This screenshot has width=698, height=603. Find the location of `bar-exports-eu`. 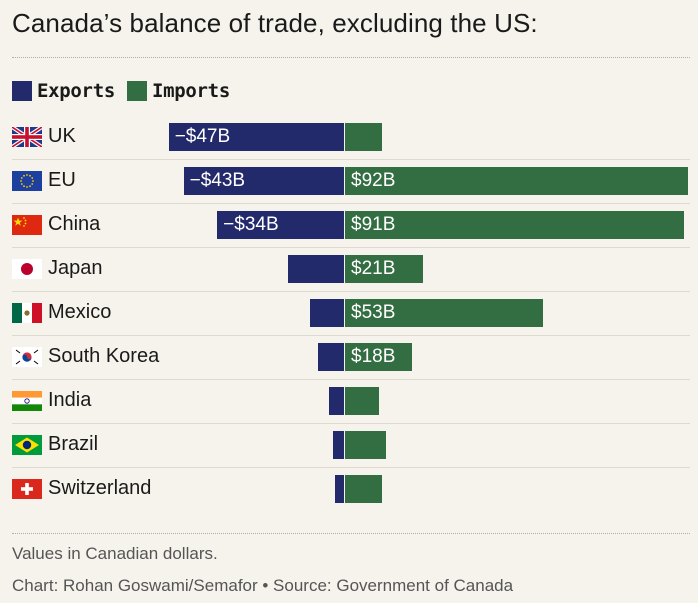

bar-exports-eu is located at coordinates (263, 181).